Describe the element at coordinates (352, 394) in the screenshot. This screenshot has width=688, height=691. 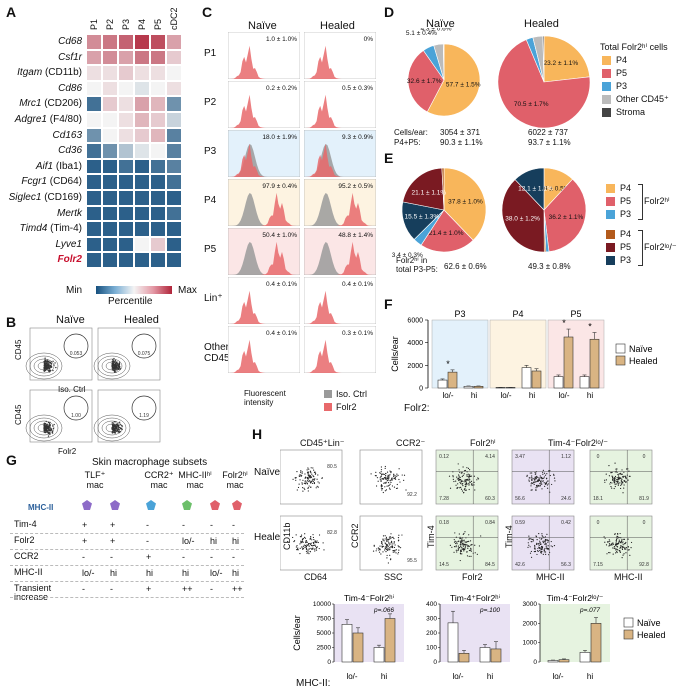
I see `c-legend-iso: Iso. Ctrl` at that location.